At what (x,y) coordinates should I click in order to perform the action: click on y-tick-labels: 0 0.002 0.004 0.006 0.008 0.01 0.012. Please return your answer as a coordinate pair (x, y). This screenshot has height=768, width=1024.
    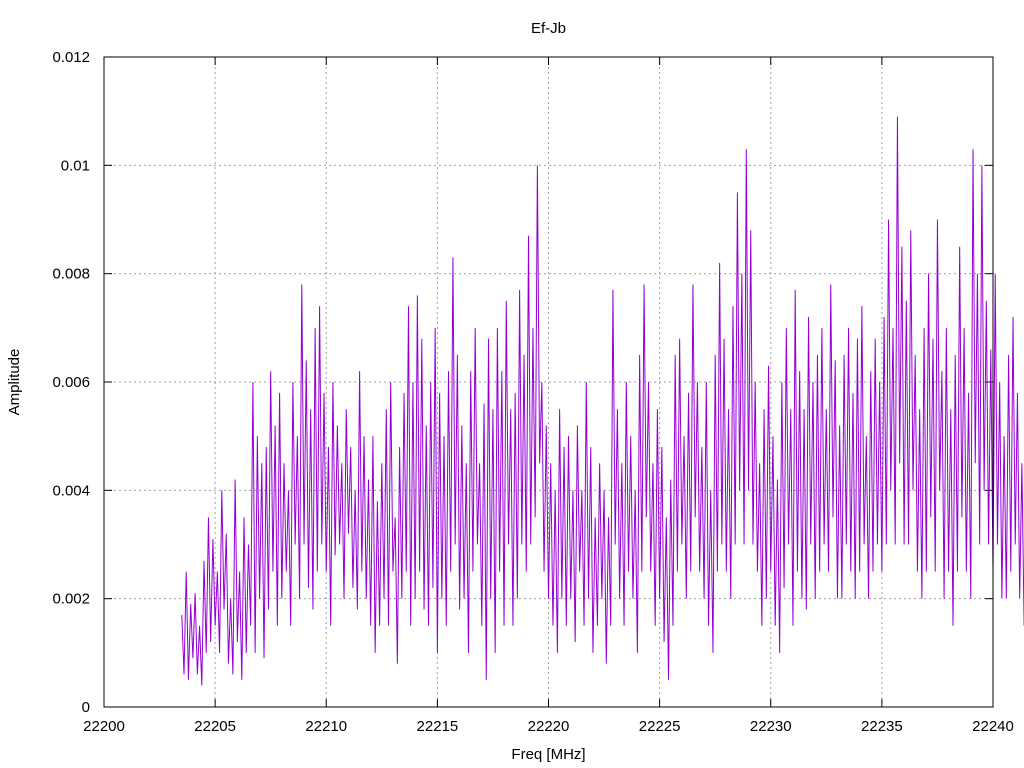
    Looking at the image, I should click on (71, 382).